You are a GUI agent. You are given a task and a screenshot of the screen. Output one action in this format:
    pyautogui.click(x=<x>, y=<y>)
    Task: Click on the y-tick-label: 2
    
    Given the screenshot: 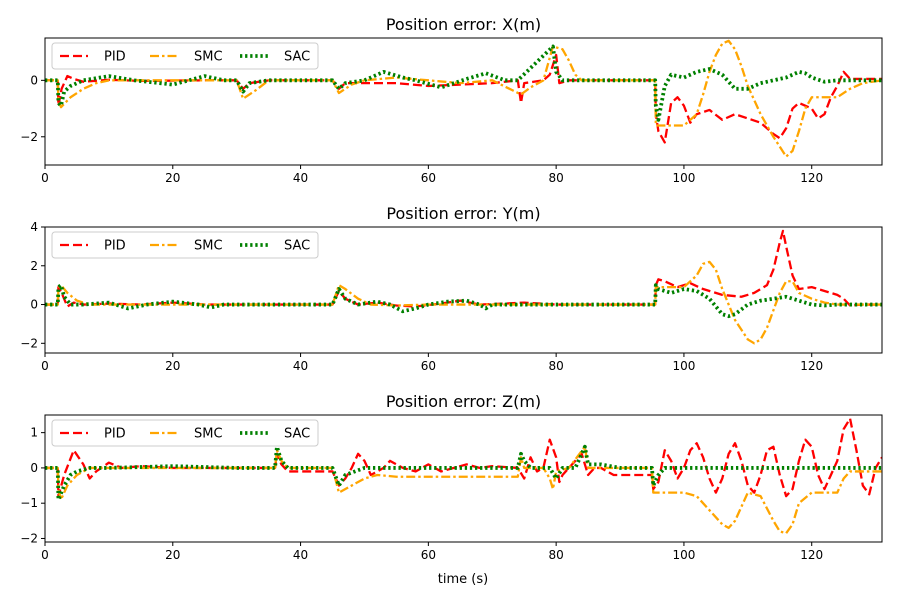 What is the action you would take?
    pyautogui.click(x=34, y=266)
    